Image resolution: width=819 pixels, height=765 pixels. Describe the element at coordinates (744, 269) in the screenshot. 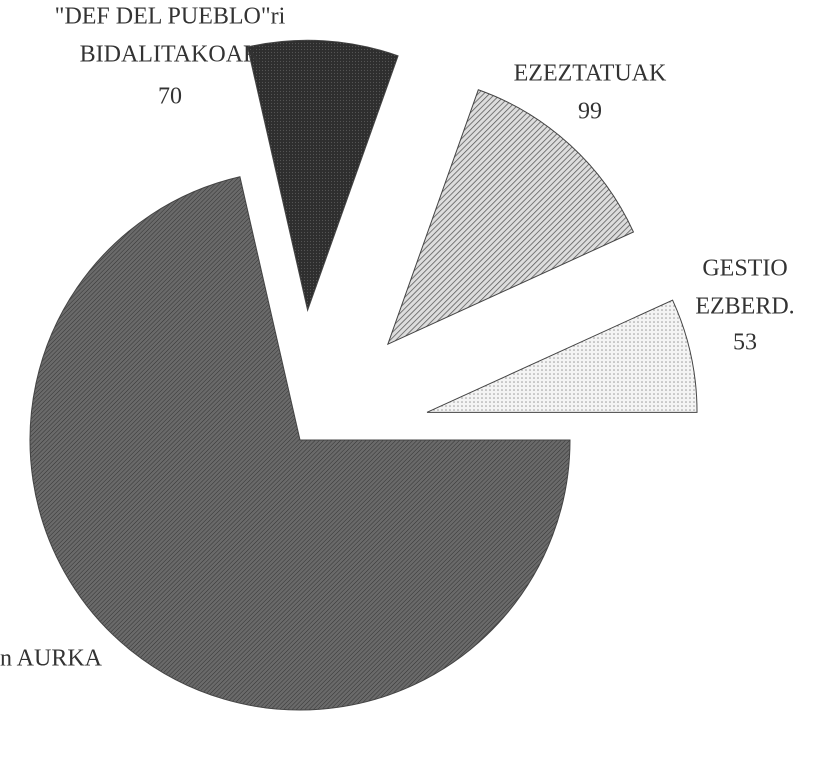

I see `slice-label: GESTIO` at that location.